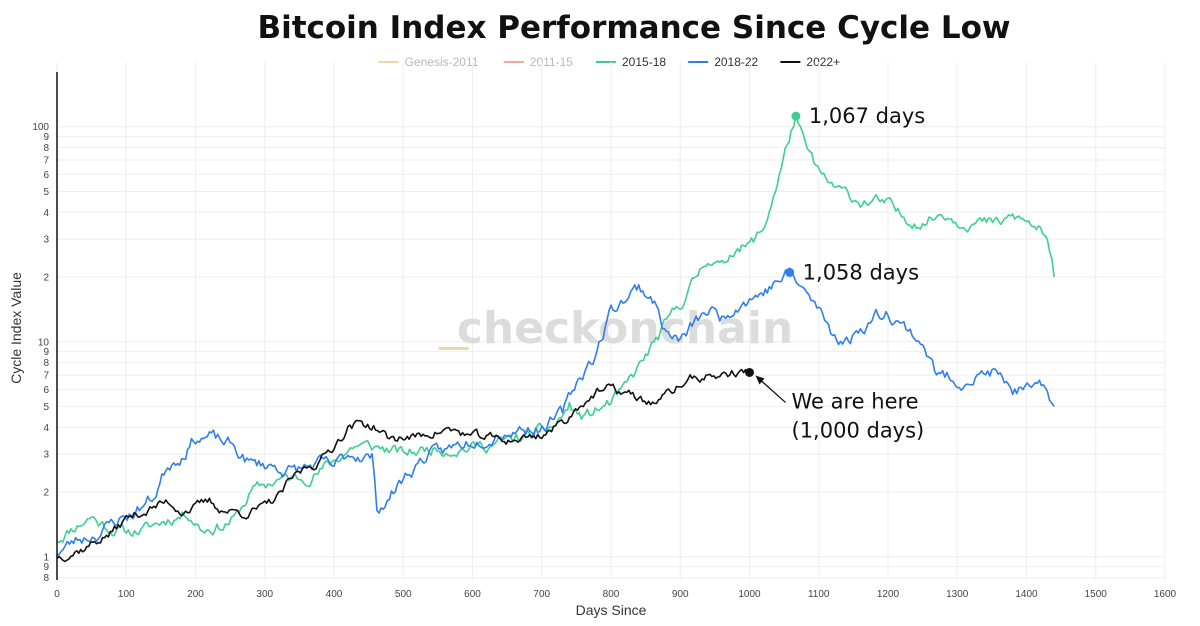 The height and width of the screenshot is (626, 1200). What do you see at coordinates (403, 594) in the screenshot?
I see `x-tick-label: 500` at bounding box center [403, 594].